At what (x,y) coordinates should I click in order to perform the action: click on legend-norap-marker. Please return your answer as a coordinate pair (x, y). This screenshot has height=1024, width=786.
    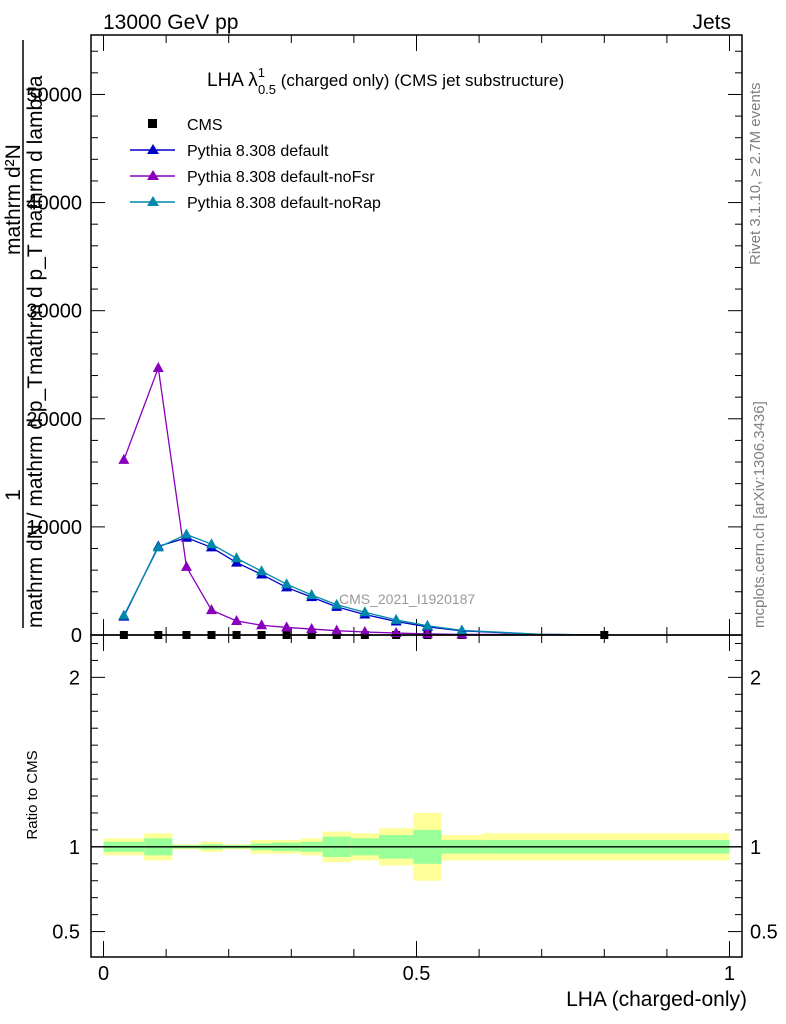
    Looking at the image, I should click on (153, 201).